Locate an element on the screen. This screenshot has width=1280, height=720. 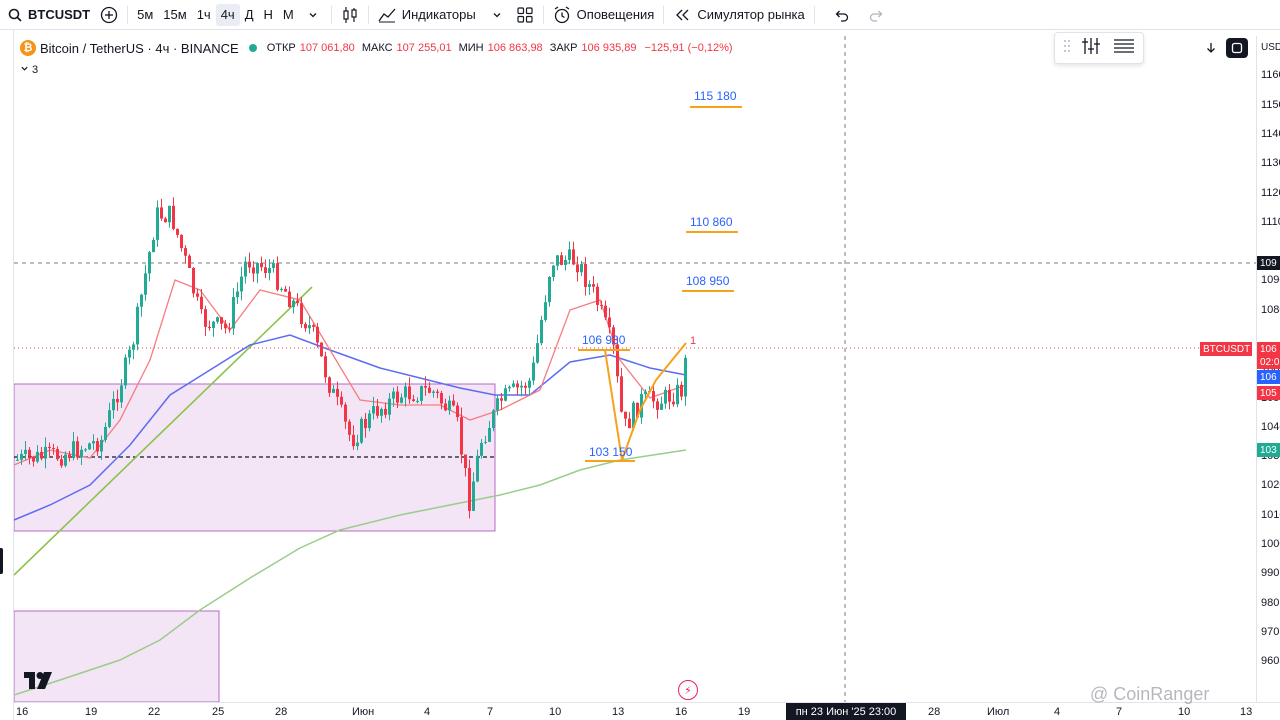
add-symbol-button is located at coordinates (109, 15).